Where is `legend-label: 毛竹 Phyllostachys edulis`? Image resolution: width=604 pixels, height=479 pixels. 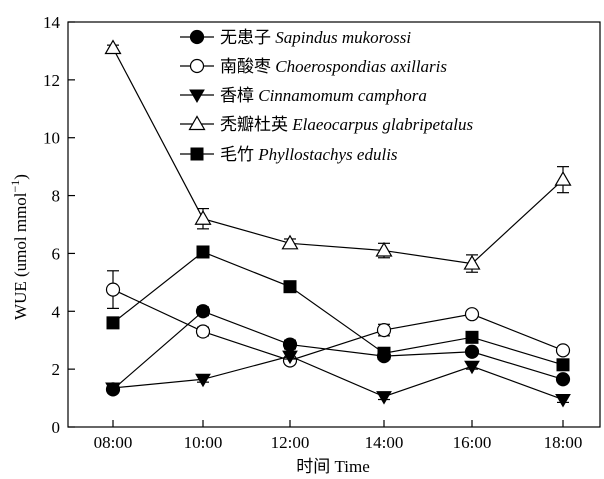
legend-label: 毛竹 Phyllostachys edulis is located at coordinates (309, 154).